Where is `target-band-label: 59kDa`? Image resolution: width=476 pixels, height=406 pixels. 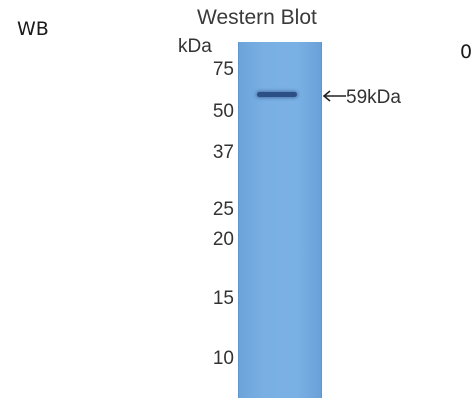
target-band-label: 59kDa is located at coordinates (373, 97).